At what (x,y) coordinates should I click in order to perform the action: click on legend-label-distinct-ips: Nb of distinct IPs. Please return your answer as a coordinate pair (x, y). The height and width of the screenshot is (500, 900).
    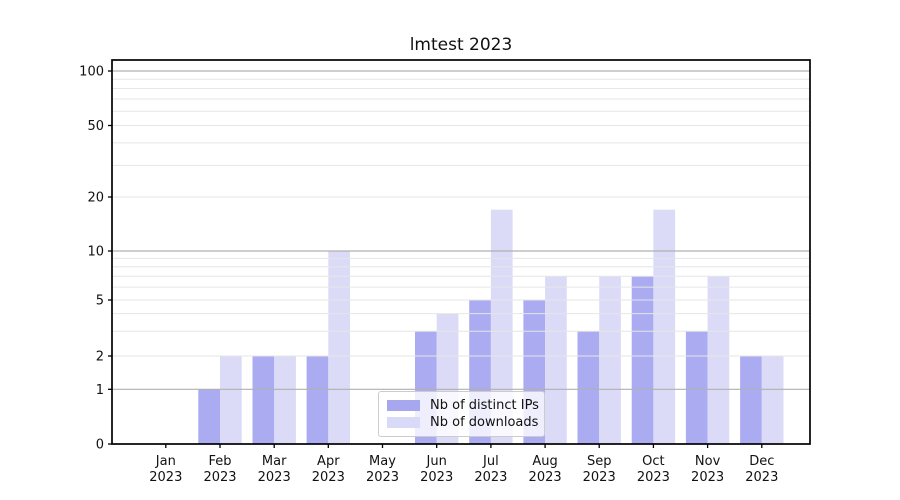
    Looking at the image, I should click on (484, 405).